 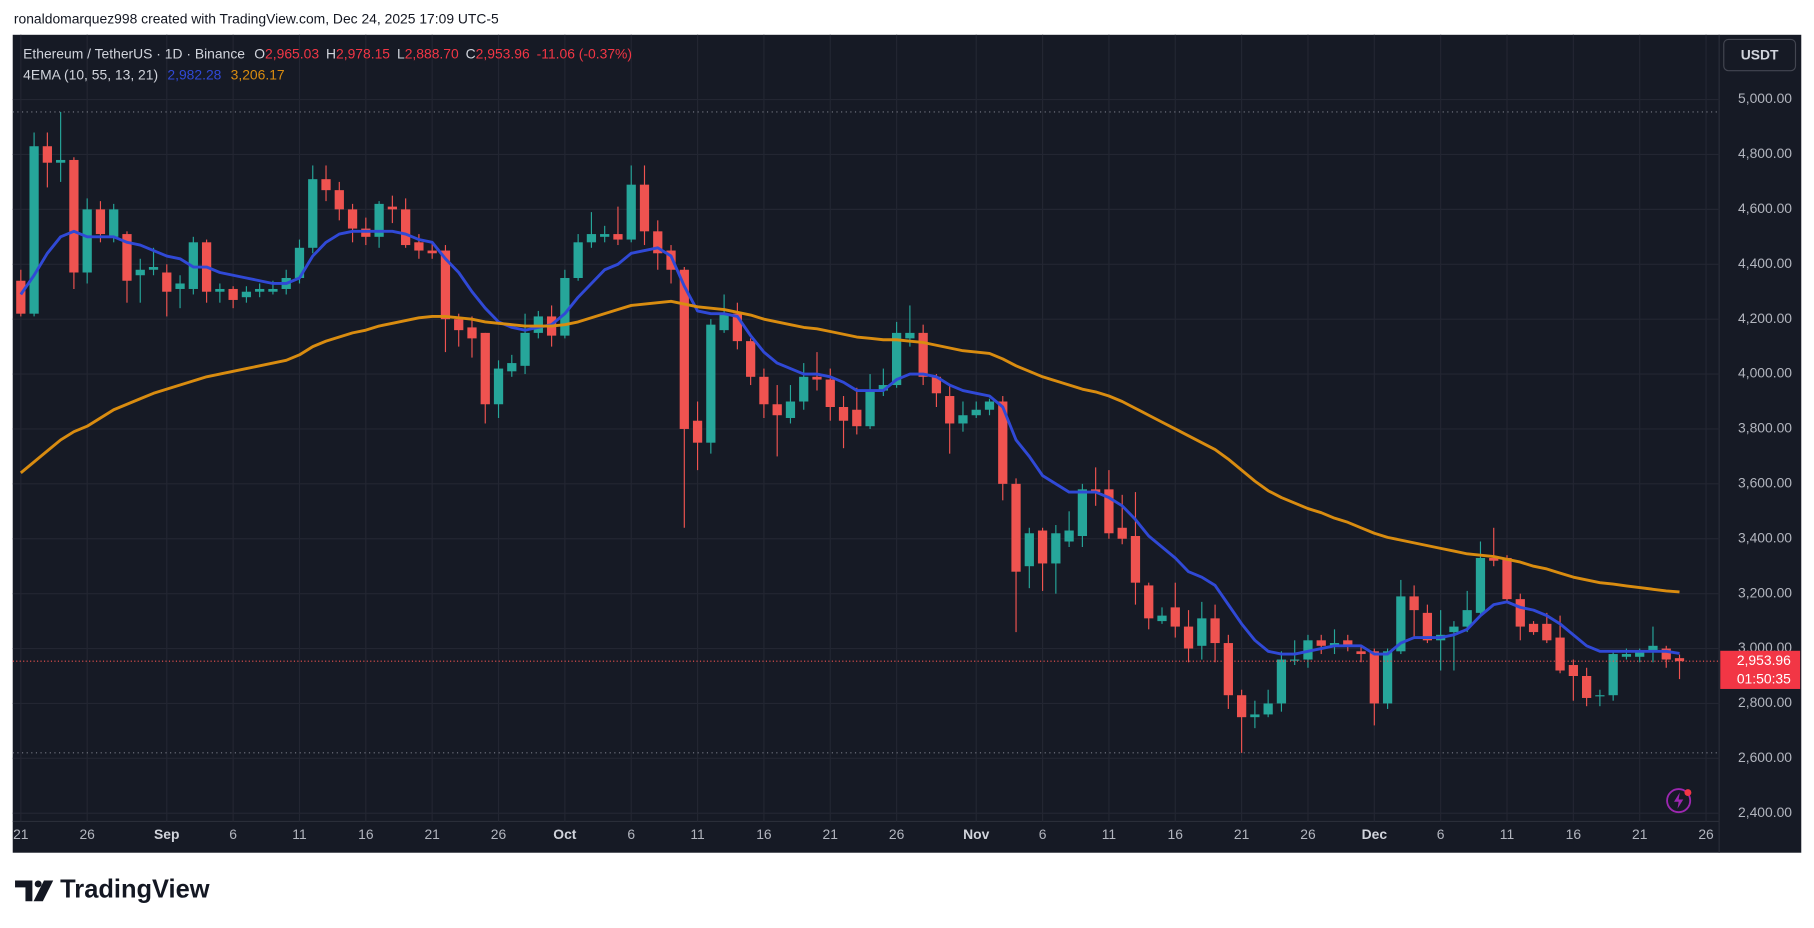 What do you see at coordinates (401, 53) in the screenshot?
I see `ohlc-key: L` at bounding box center [401, 53].